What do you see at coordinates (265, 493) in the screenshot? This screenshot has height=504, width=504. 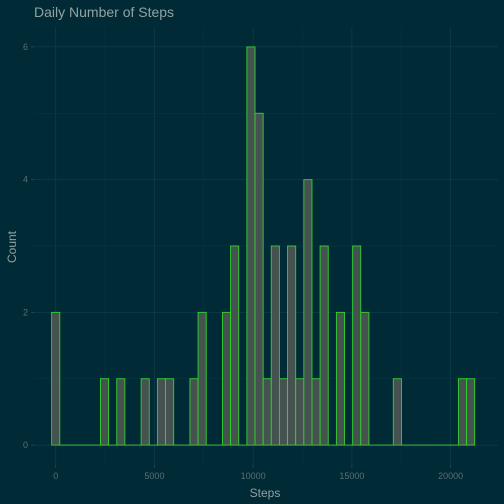 I see `x-axis-title: Steps` at bounding box center [265, 493].